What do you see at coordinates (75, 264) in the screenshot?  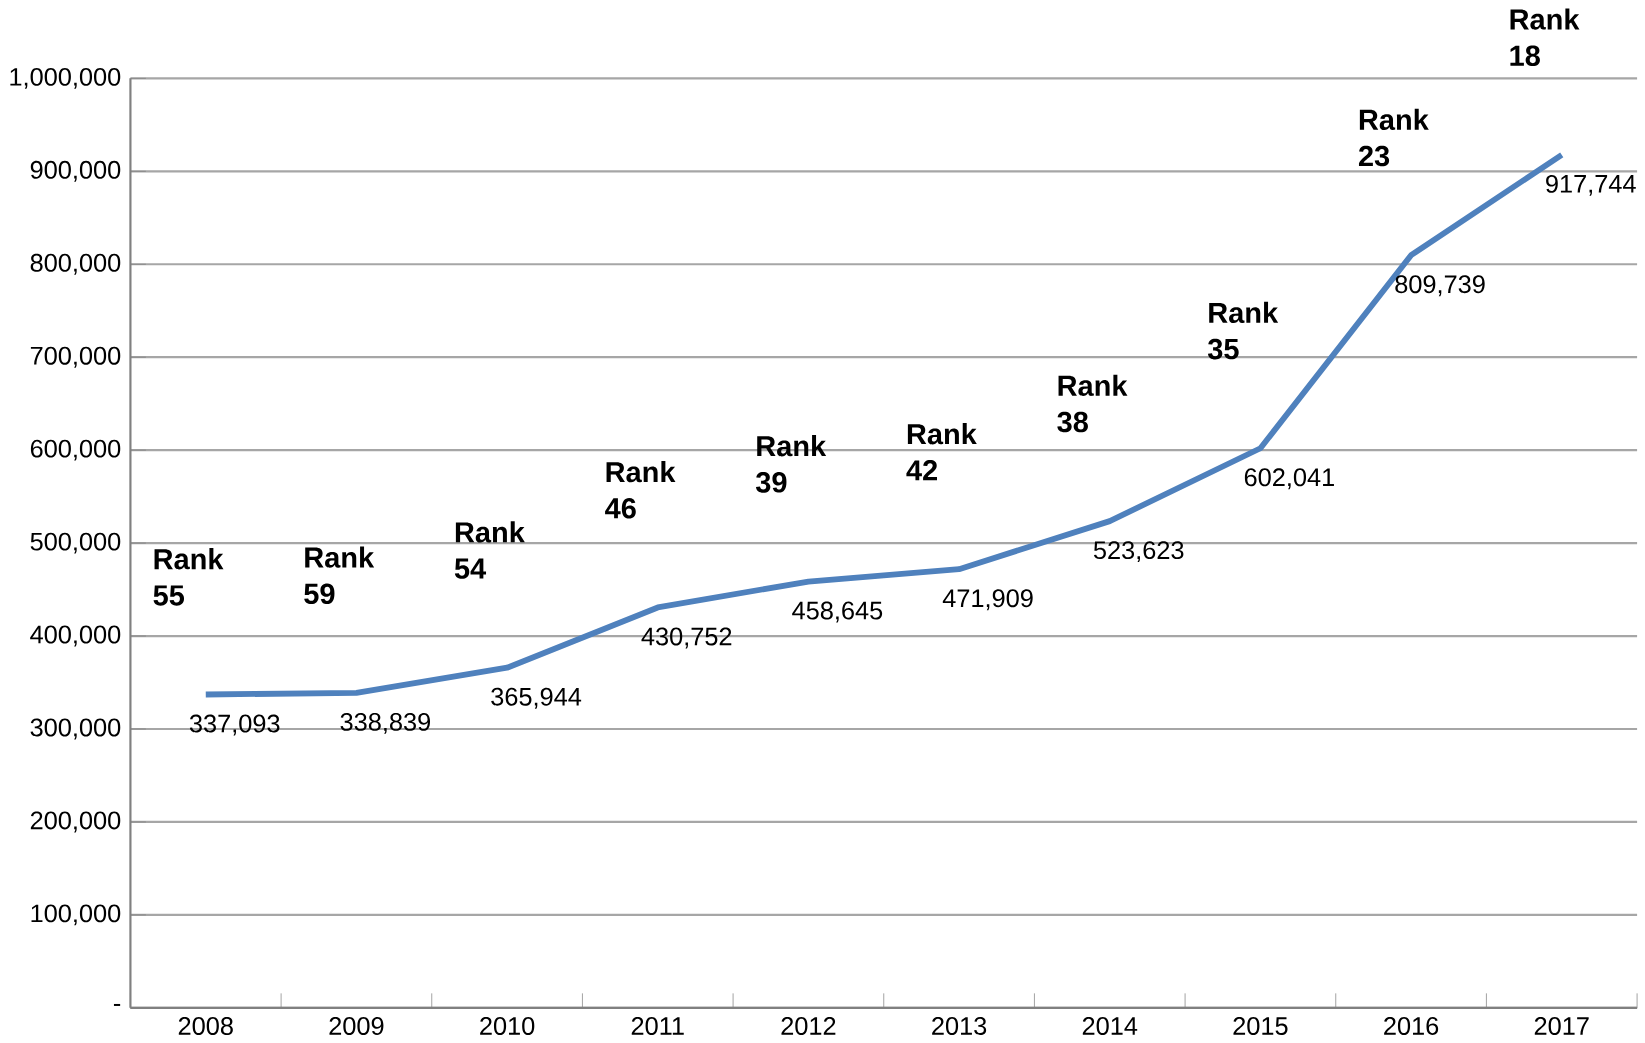 I see `y-tick-label: 800,000` at bounding box center [75, 264].